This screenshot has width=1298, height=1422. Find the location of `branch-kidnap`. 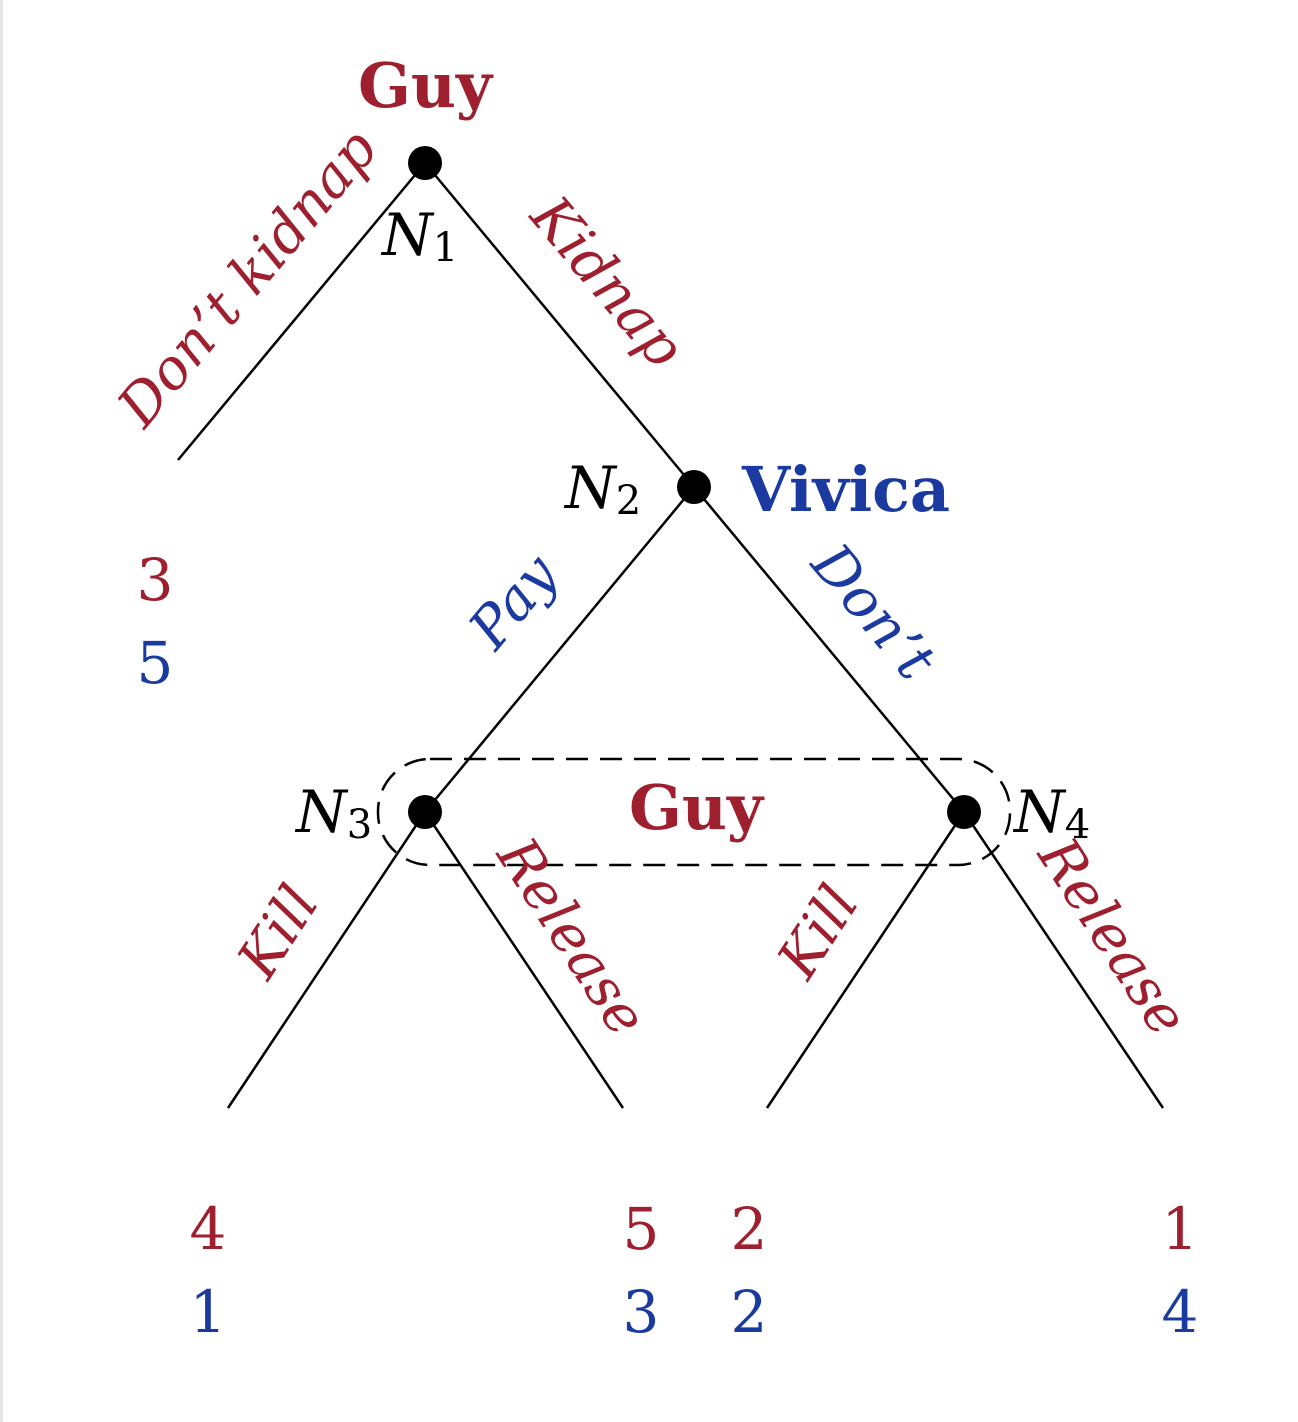

branch-kidnap is located at coordinates (559, 325).